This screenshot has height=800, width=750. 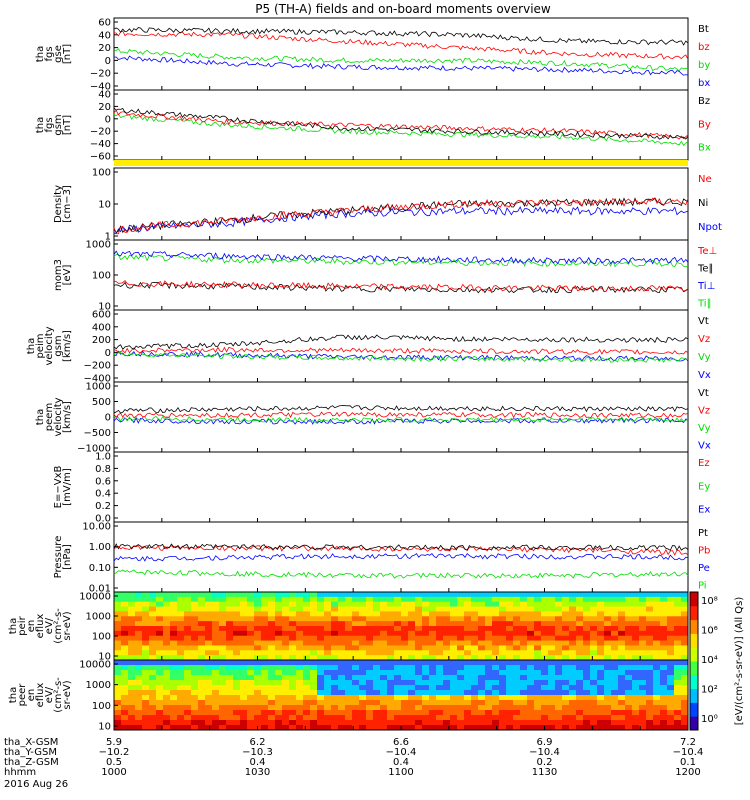 I want to click on legend-entry: Te∥, so click(x=705, y=269).